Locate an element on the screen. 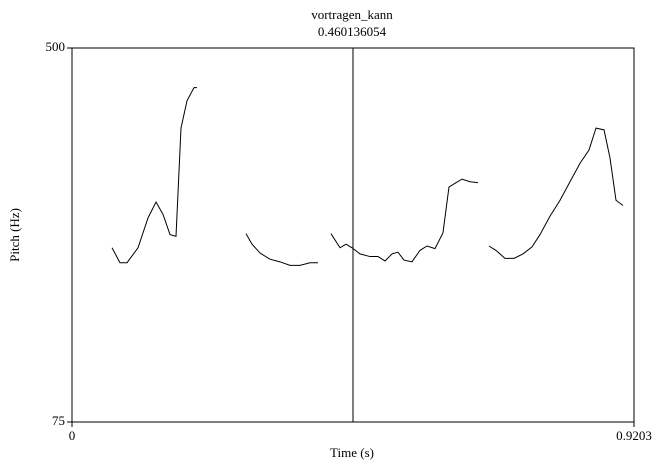 This screenshot has height=464, width=655. y-tick-label: 75 is located at coordinates (58, 420).